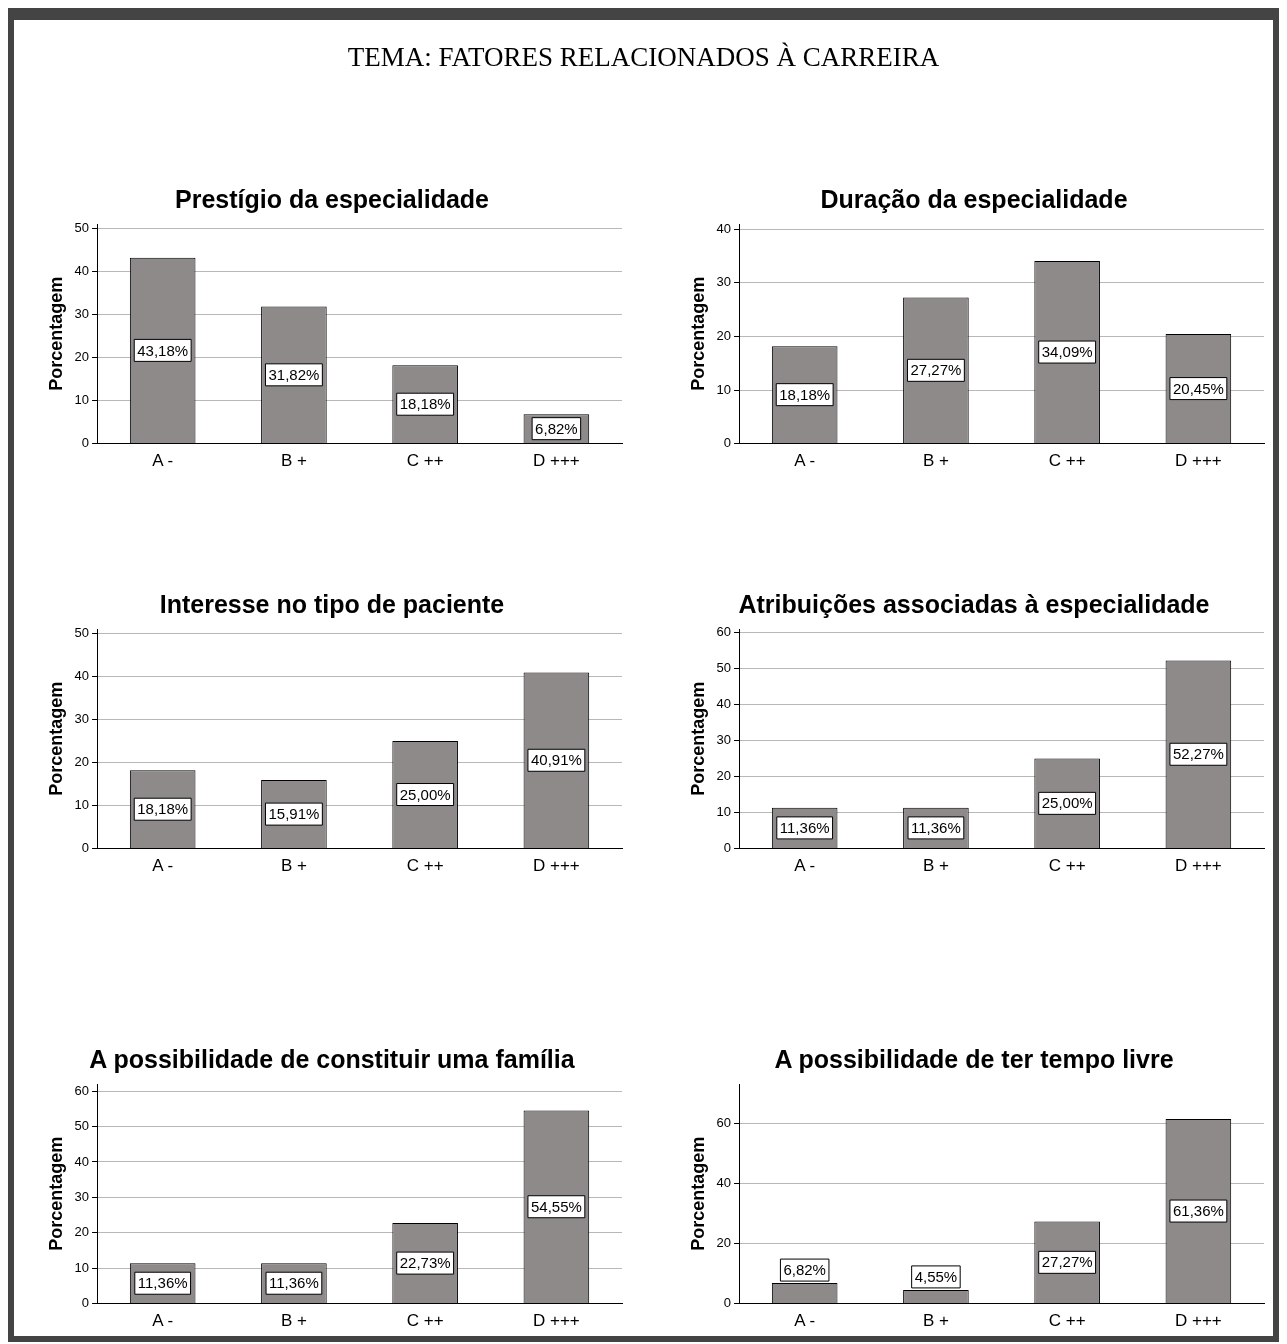 The height and width of the screenshot is (1344, 1287). I want to click on chart-title: Duração da especialidade, so click(974, 198).